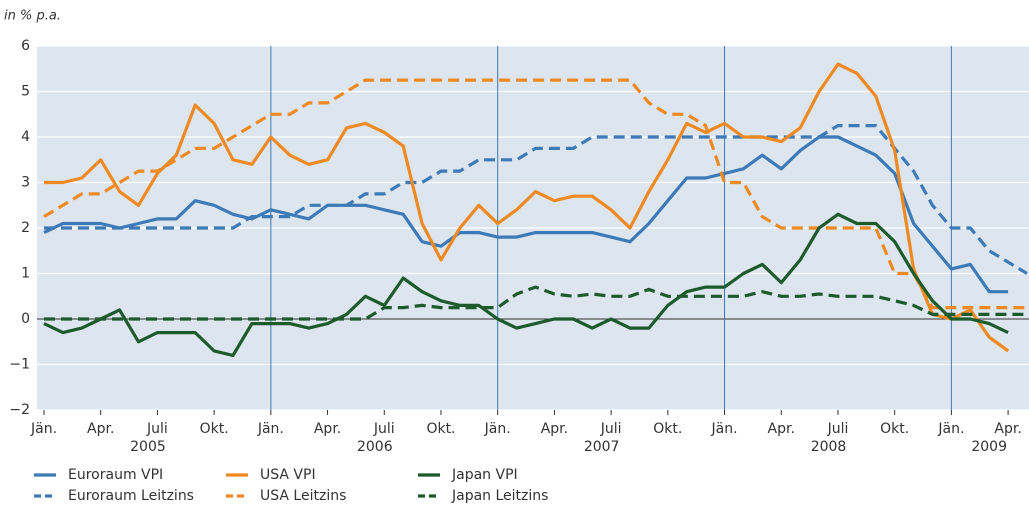 Image resolution: width=1029 pixels, height=524 pixels. I want to click on year-label: 2009, so click(989, 447).